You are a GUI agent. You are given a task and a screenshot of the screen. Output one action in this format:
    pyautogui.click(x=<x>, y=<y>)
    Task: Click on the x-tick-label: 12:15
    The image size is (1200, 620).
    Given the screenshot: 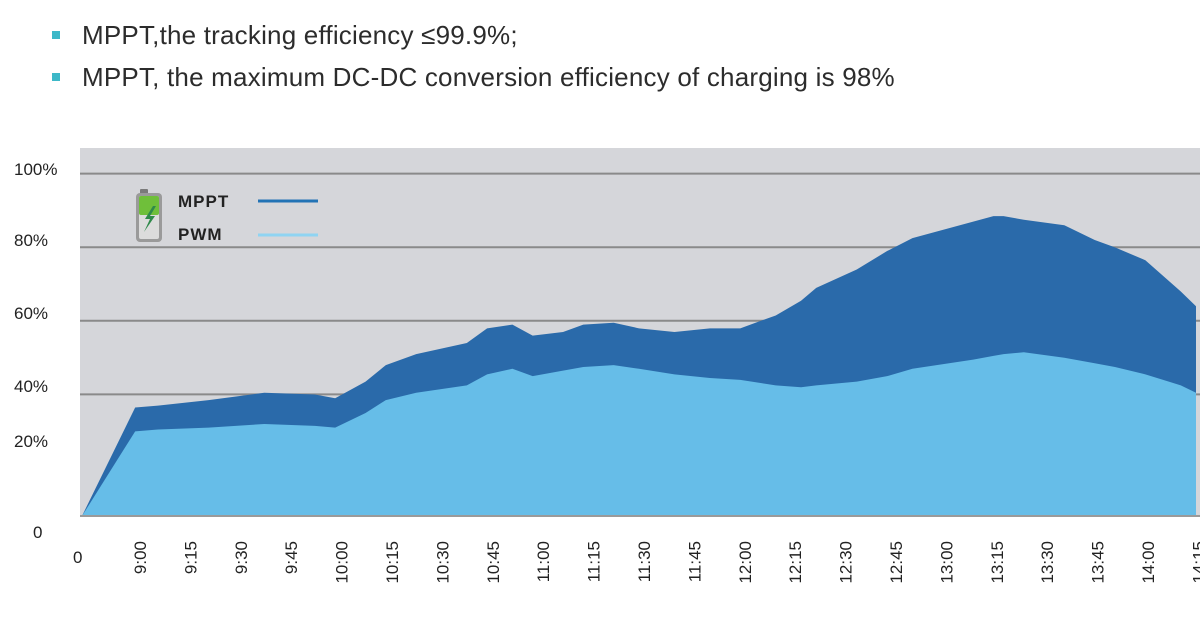 What is the action you would take?
    pyautogui.click(x=795, y=562)
    